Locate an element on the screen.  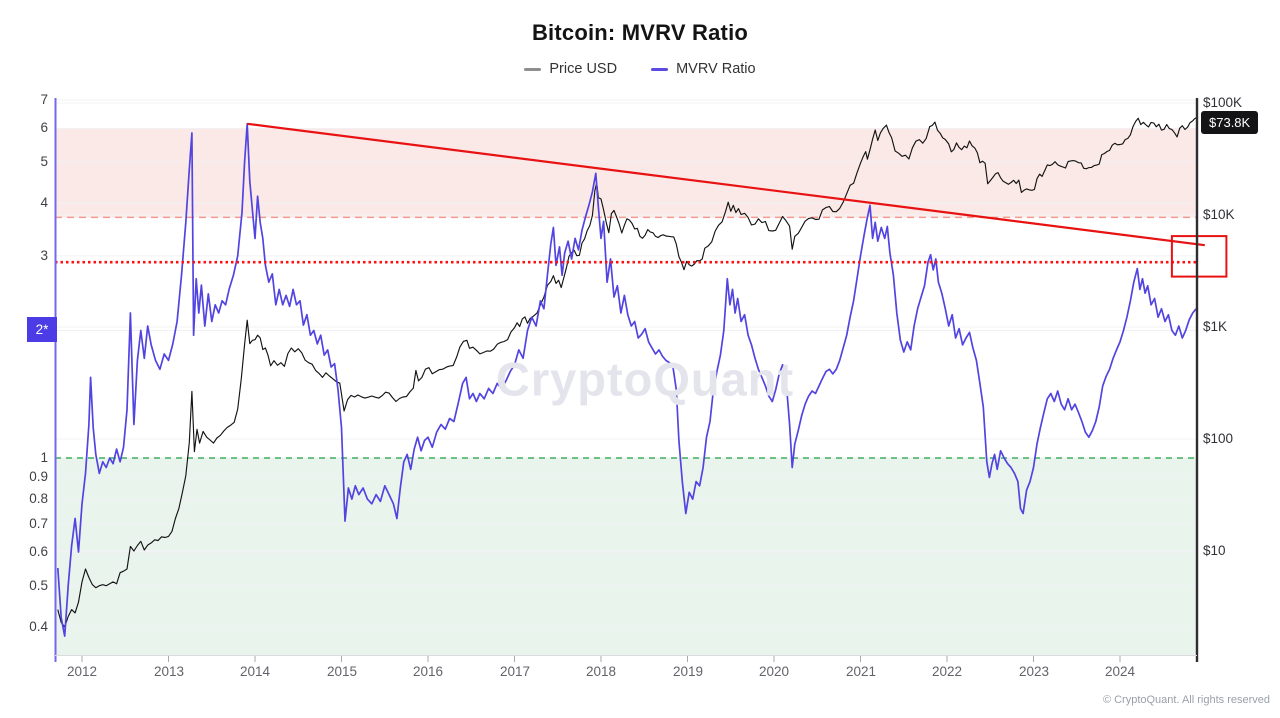
legend-dash-icon-mvrv is located at coordinates (660, 69).